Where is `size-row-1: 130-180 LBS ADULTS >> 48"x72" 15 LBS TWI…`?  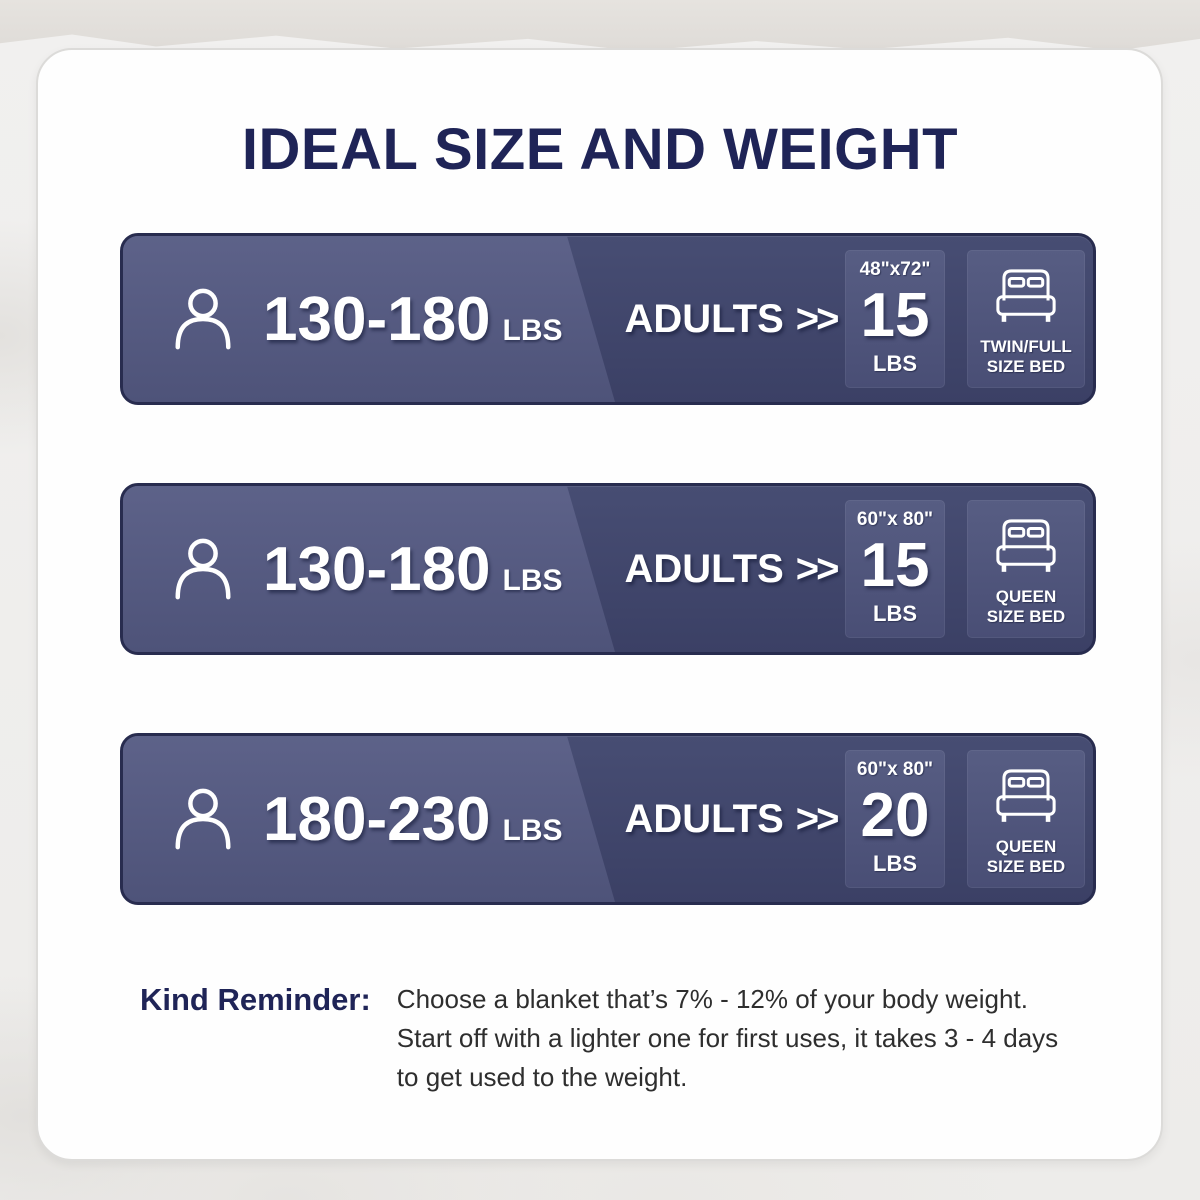
size-row-1: 130-180 LBS ADULTS >> 48"x72" 15 LBS TWI… is located at coordinates (608, 319).